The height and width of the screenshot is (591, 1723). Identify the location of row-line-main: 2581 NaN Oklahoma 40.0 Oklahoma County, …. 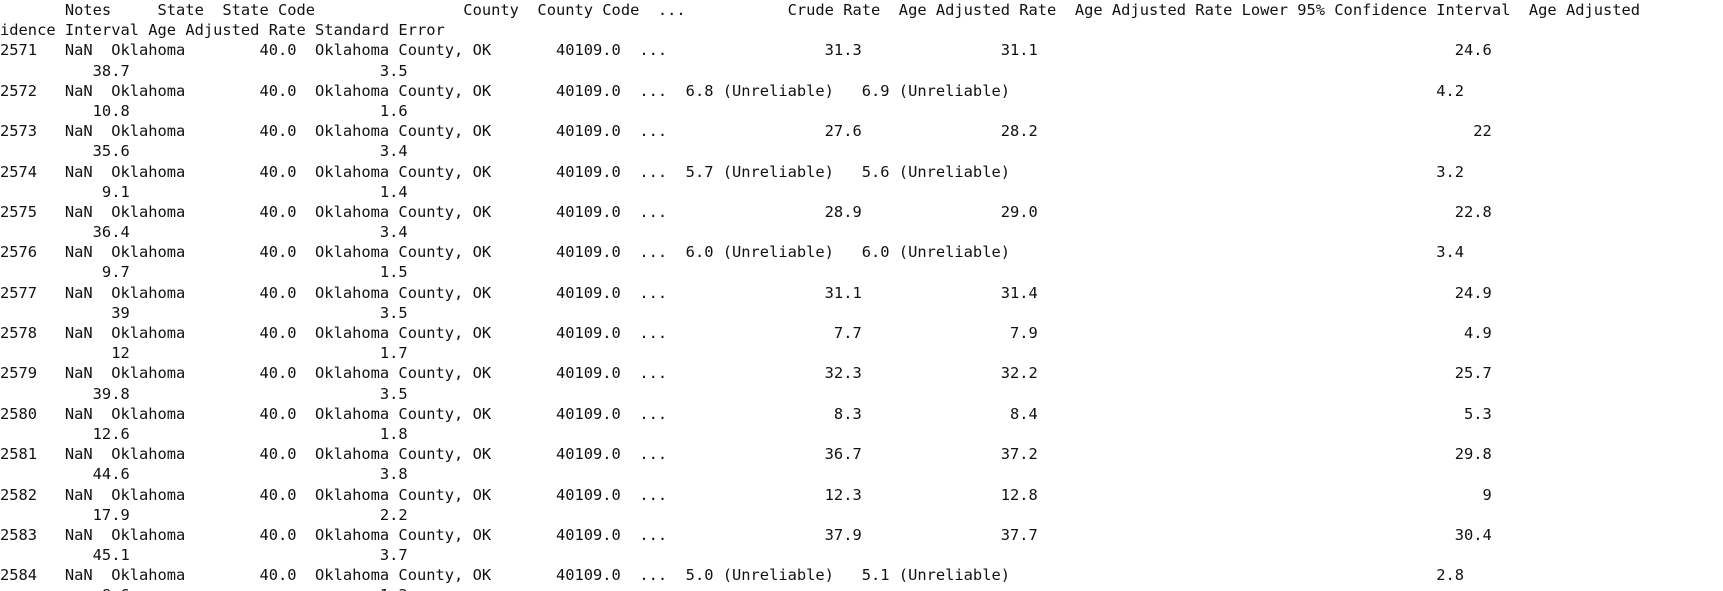
(746, 454).